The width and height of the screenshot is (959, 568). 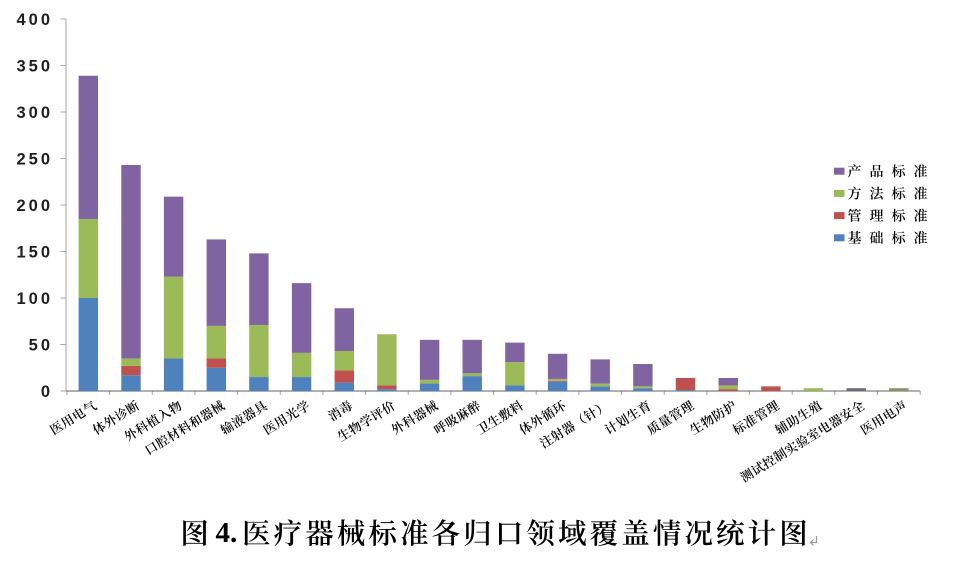 What do you see at coordinates (34, 159) in the screenshot?
I see `svg-text: 250` at bounding box center [34, 159].